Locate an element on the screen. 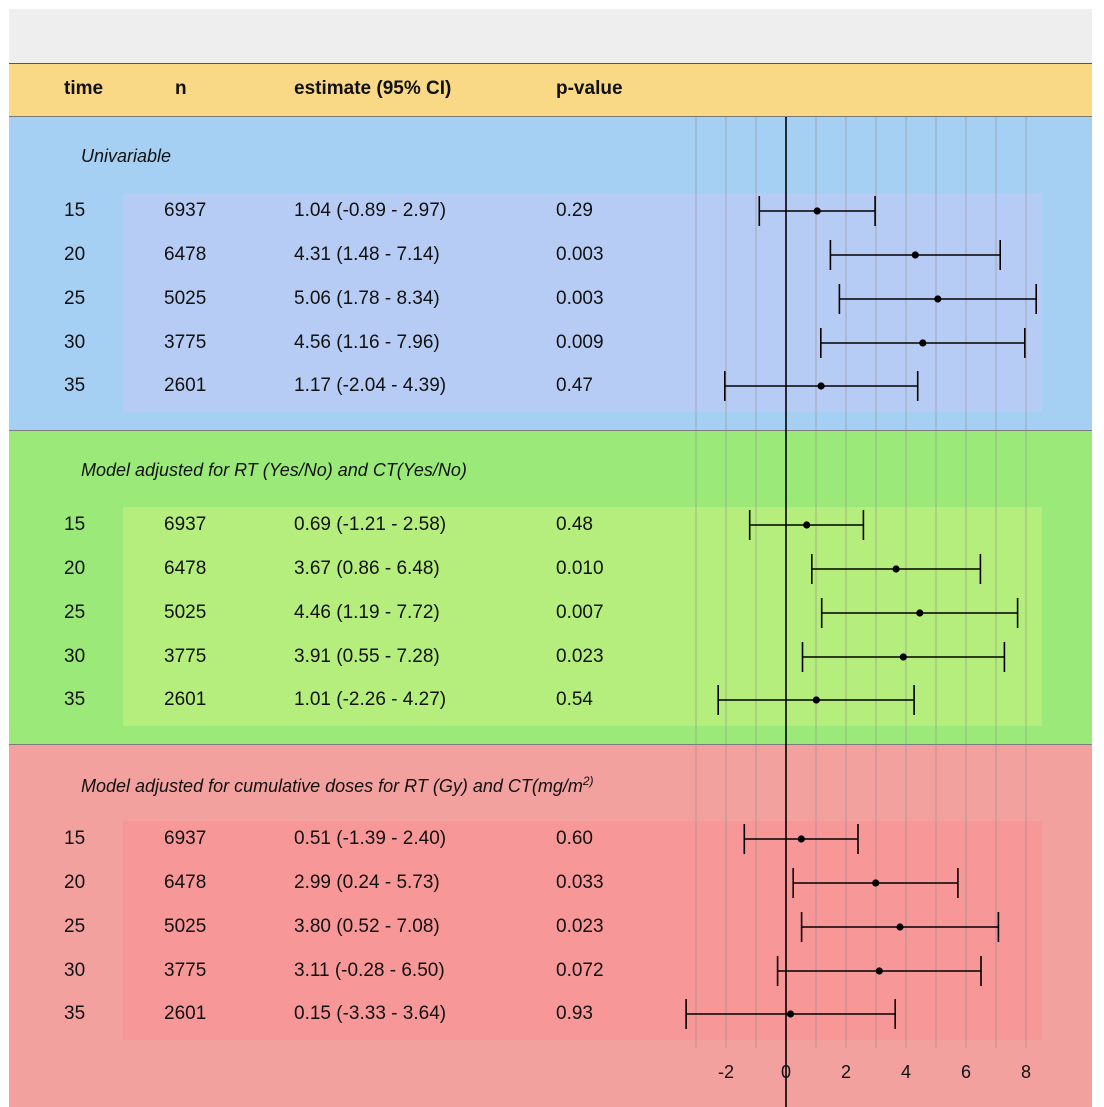  table-row: 20 6478 2.99 (0.24 - 5.73) 0.033 is located at coordinates (349, 883).